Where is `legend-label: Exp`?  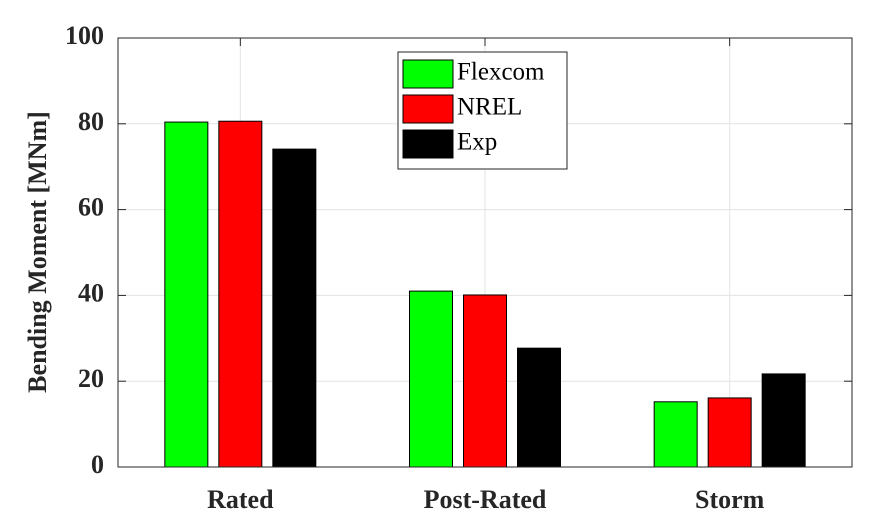
legend-label: Exp is located at coordinates (477, 142).